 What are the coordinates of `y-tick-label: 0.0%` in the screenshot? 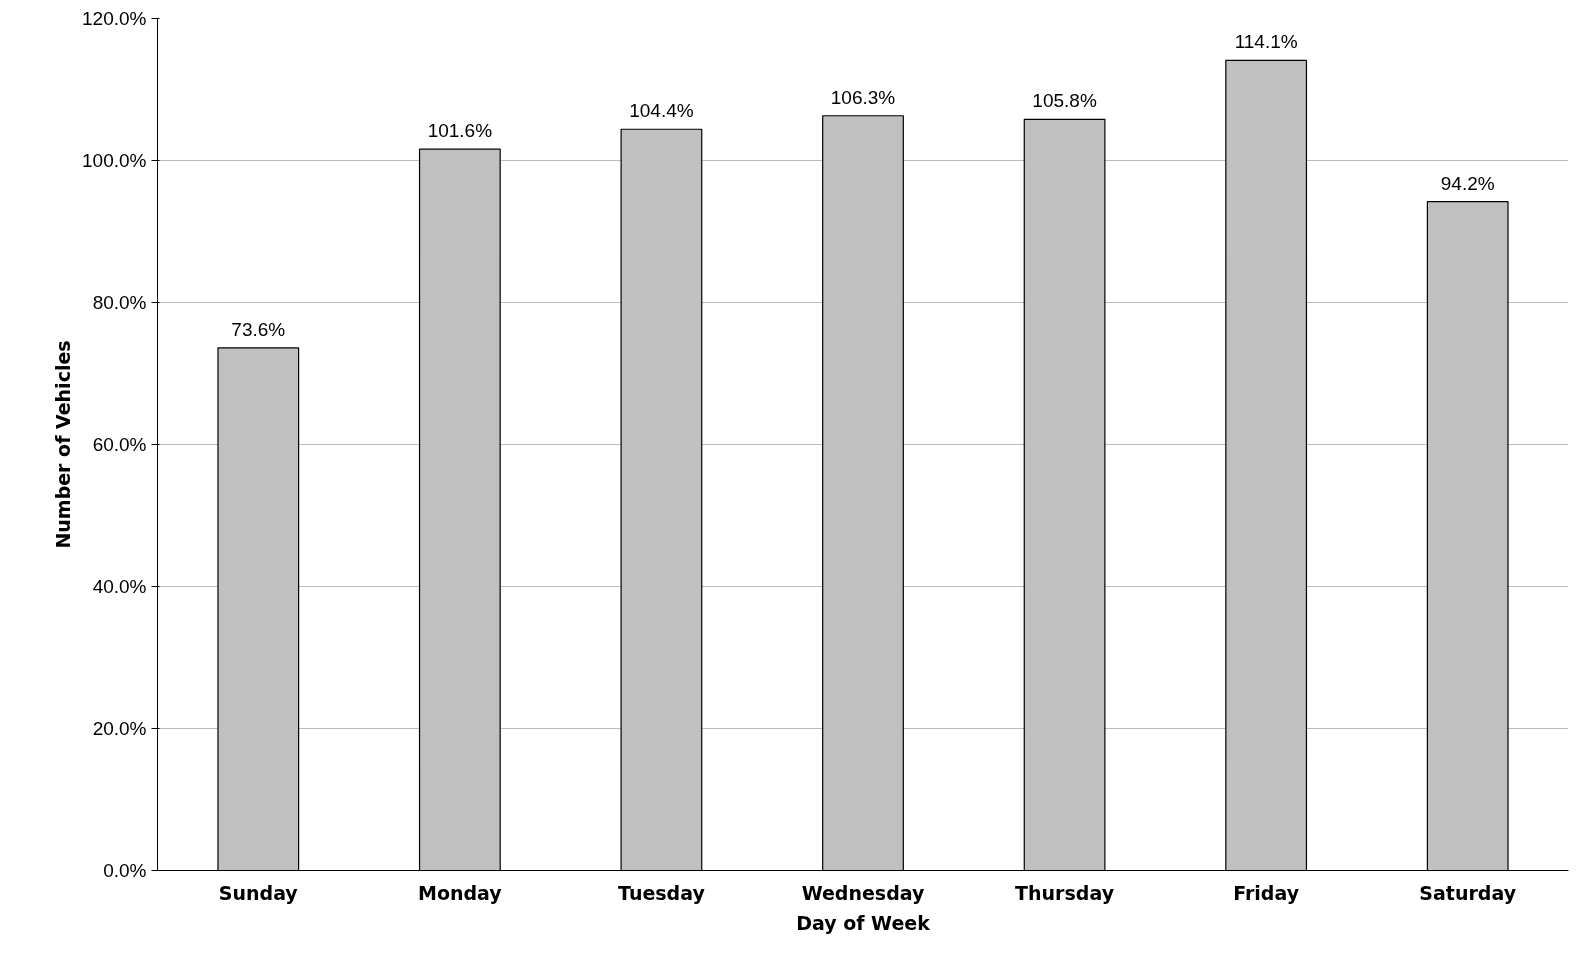 It's located at (125, 870).